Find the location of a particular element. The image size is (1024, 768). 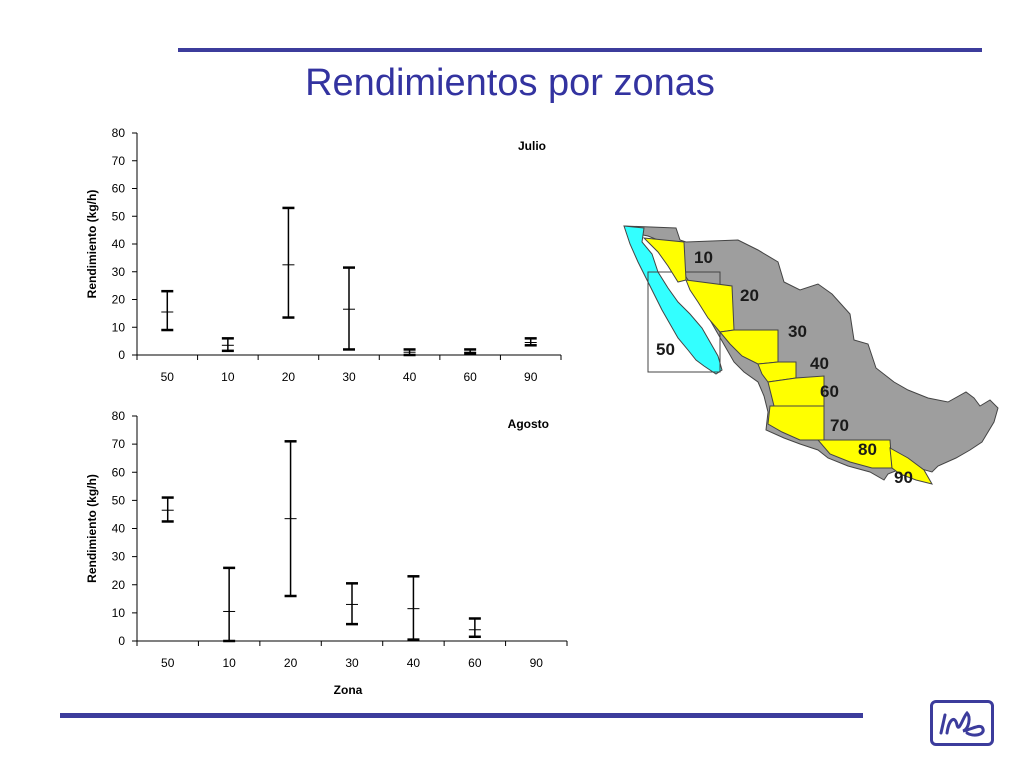

chart1-x-tick-label: 50 is located at coordinates (168, 377).